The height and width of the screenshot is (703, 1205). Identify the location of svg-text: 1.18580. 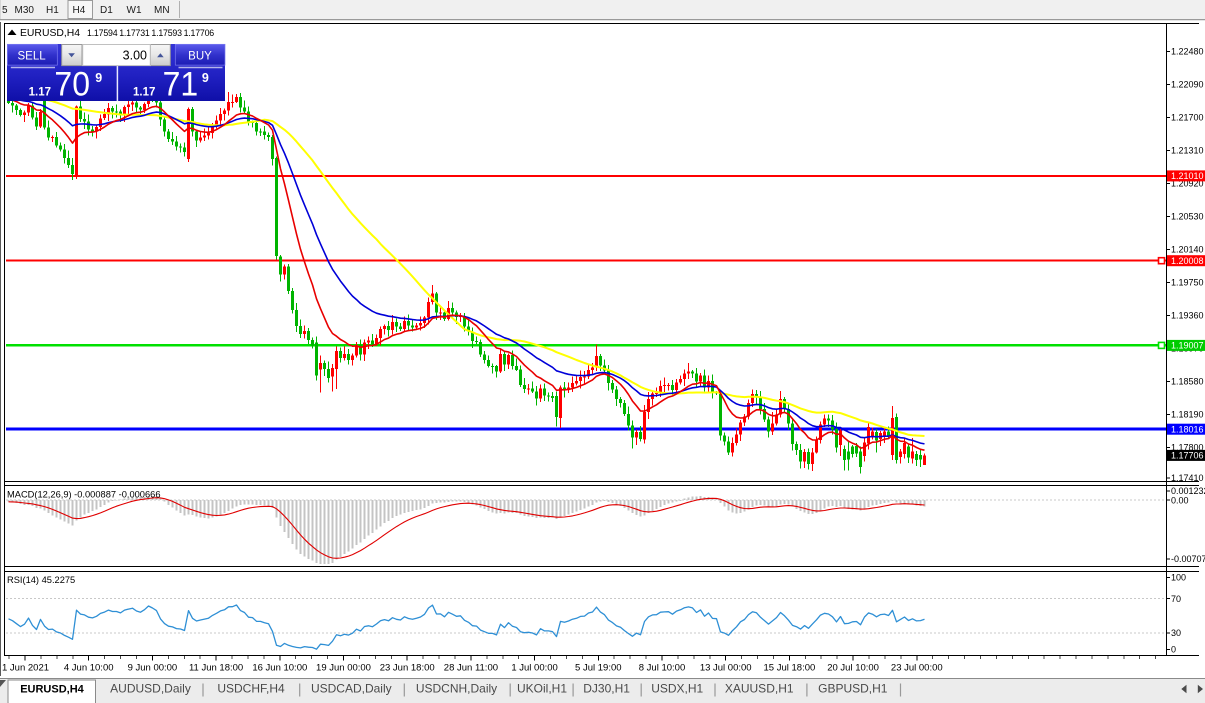
(1187, 382).